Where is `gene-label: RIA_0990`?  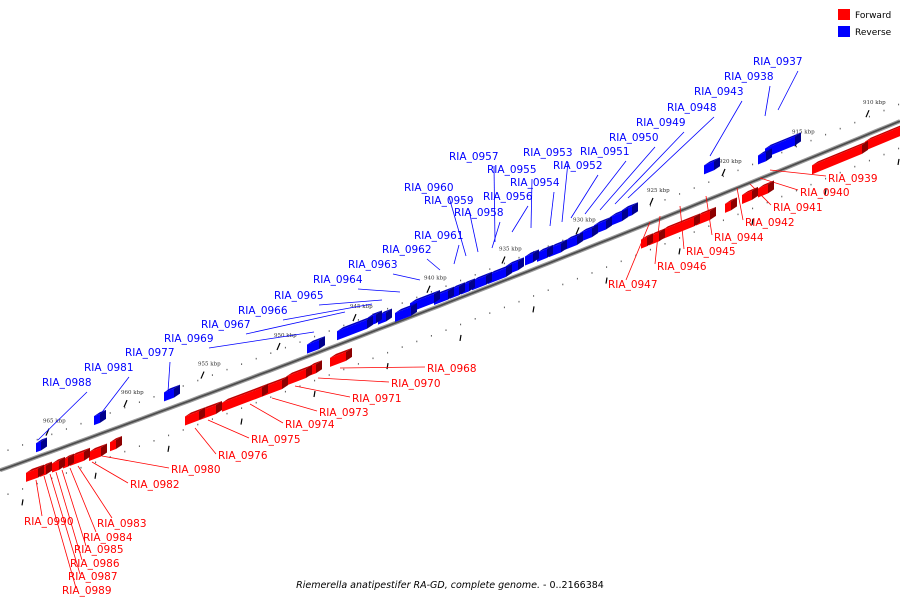 gene-label: RIA_0990 is located at coordinates (49, 522).